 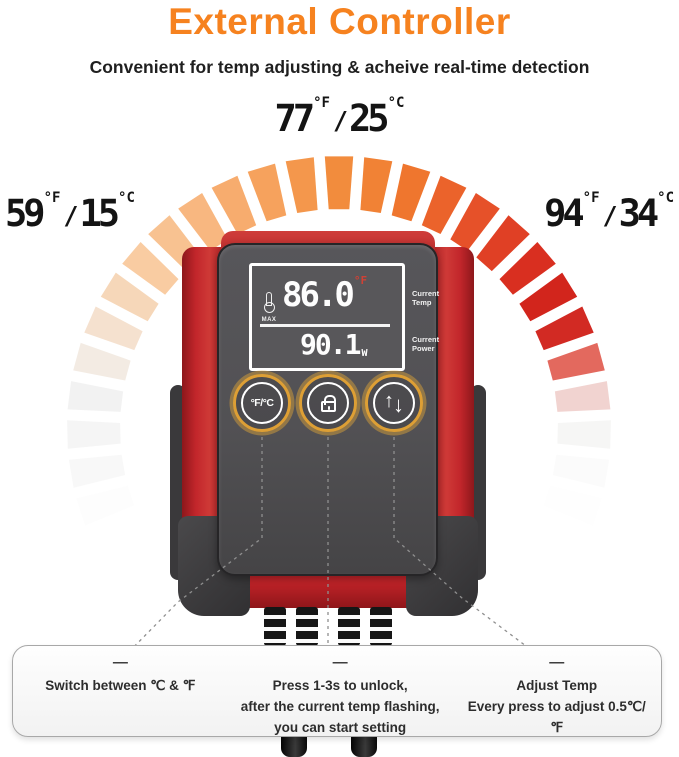 What do you see at coordinates (318, 295) in the screenshot?
I see `temp-value: 86.0` at bounding box center [318, 295].